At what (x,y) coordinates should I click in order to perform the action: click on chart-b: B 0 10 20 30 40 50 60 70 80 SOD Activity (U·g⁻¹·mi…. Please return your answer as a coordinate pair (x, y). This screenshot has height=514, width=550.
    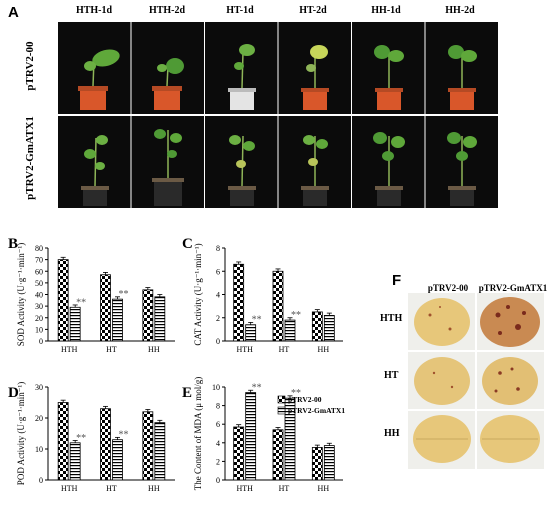
    Looking at the image, I should click on (91, 295).